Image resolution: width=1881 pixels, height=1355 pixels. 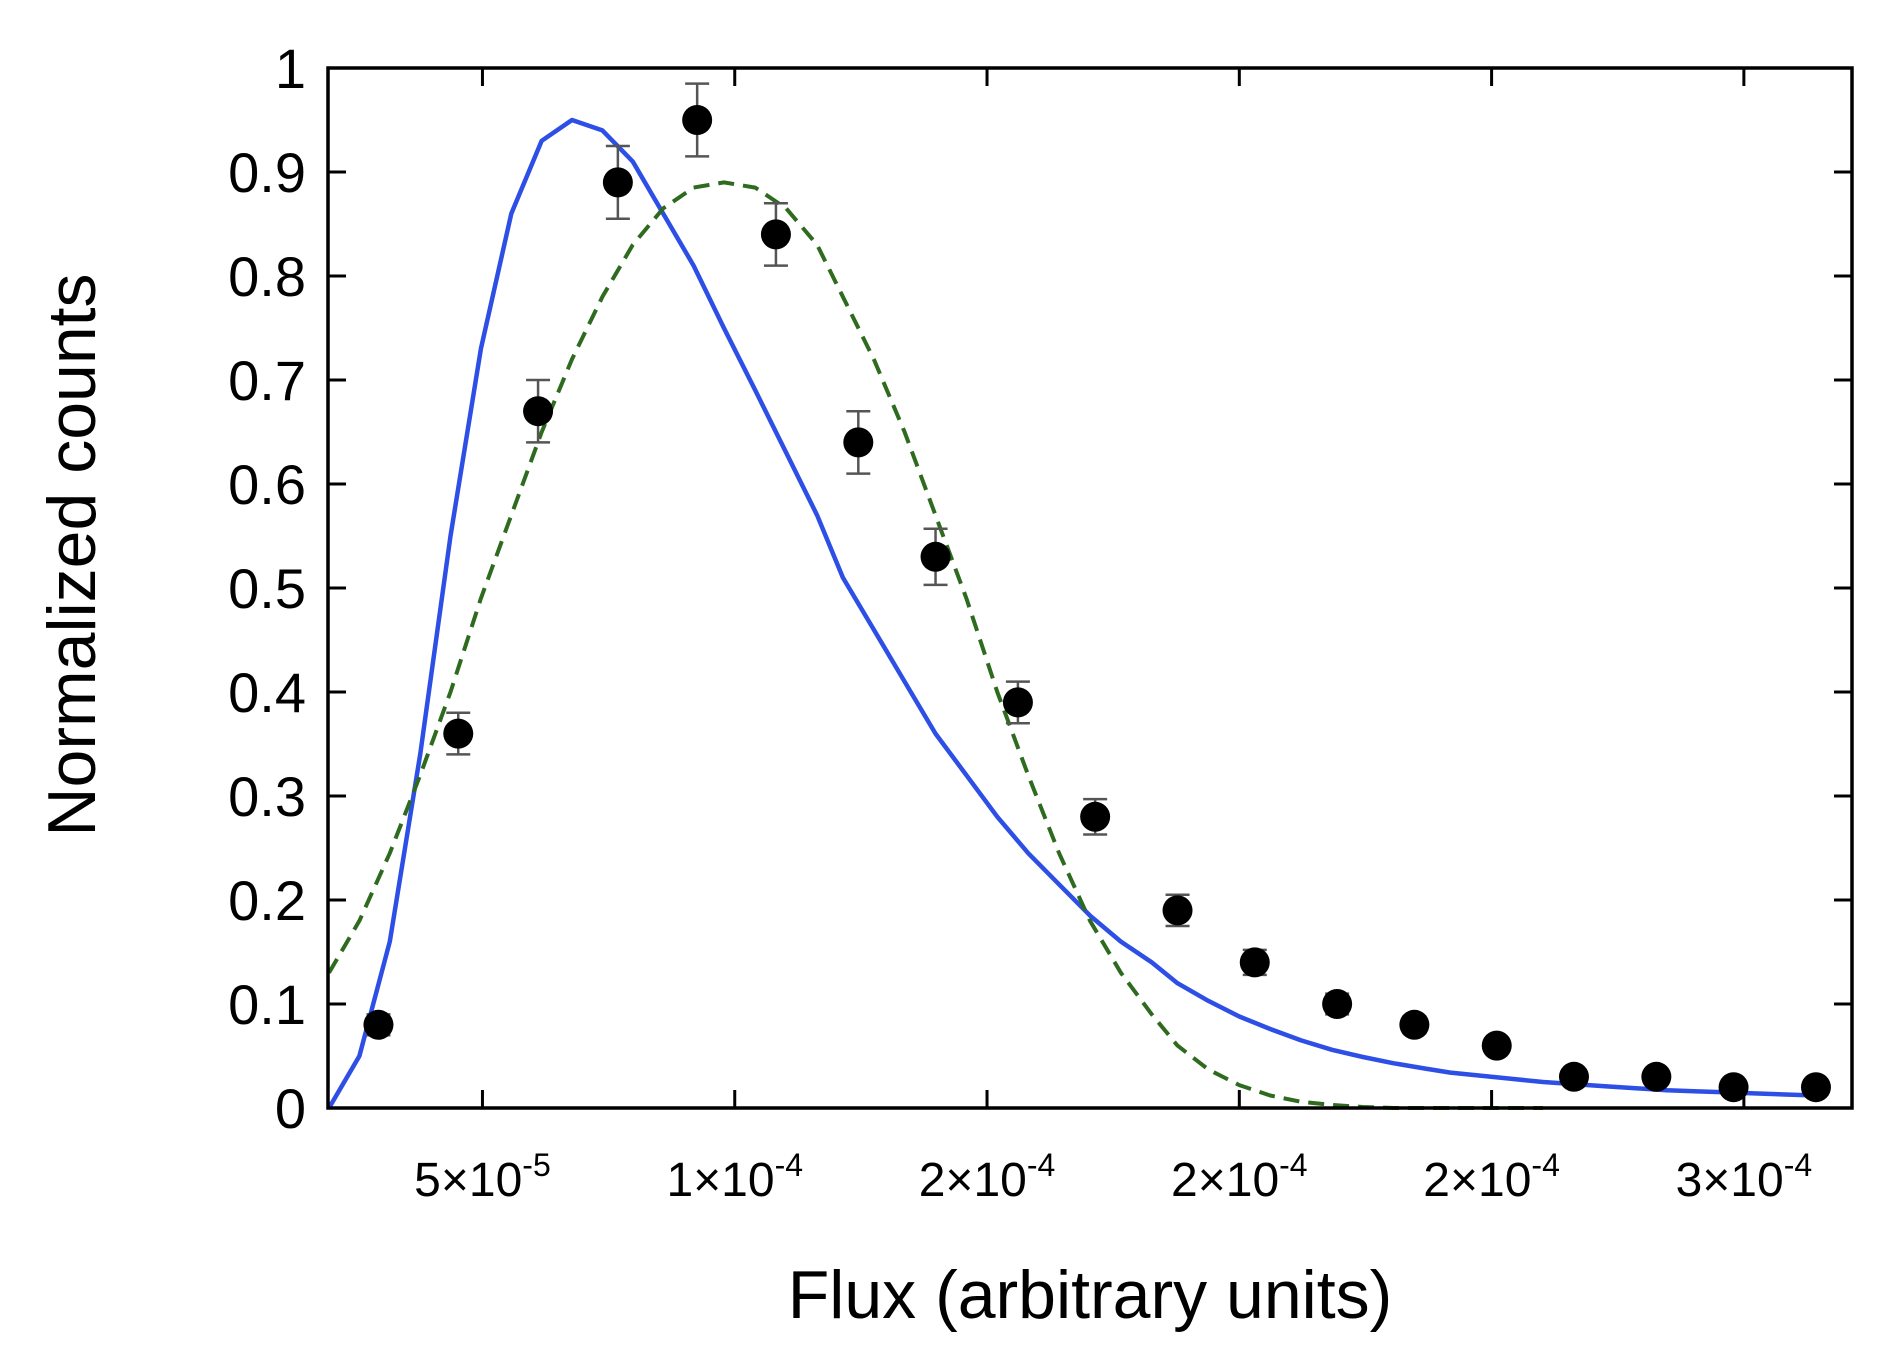 What do you see at coordinates (1113, 1177) in the screenshot?
I see `x-tick-labels: 5×10⁻⁵ 1×10⁻⁴ 2×10⁻⁴ 2×10⁻⁴ 2×10⁻⁴ 3×10⁻⁴` at bounding box center [1113, 1177].